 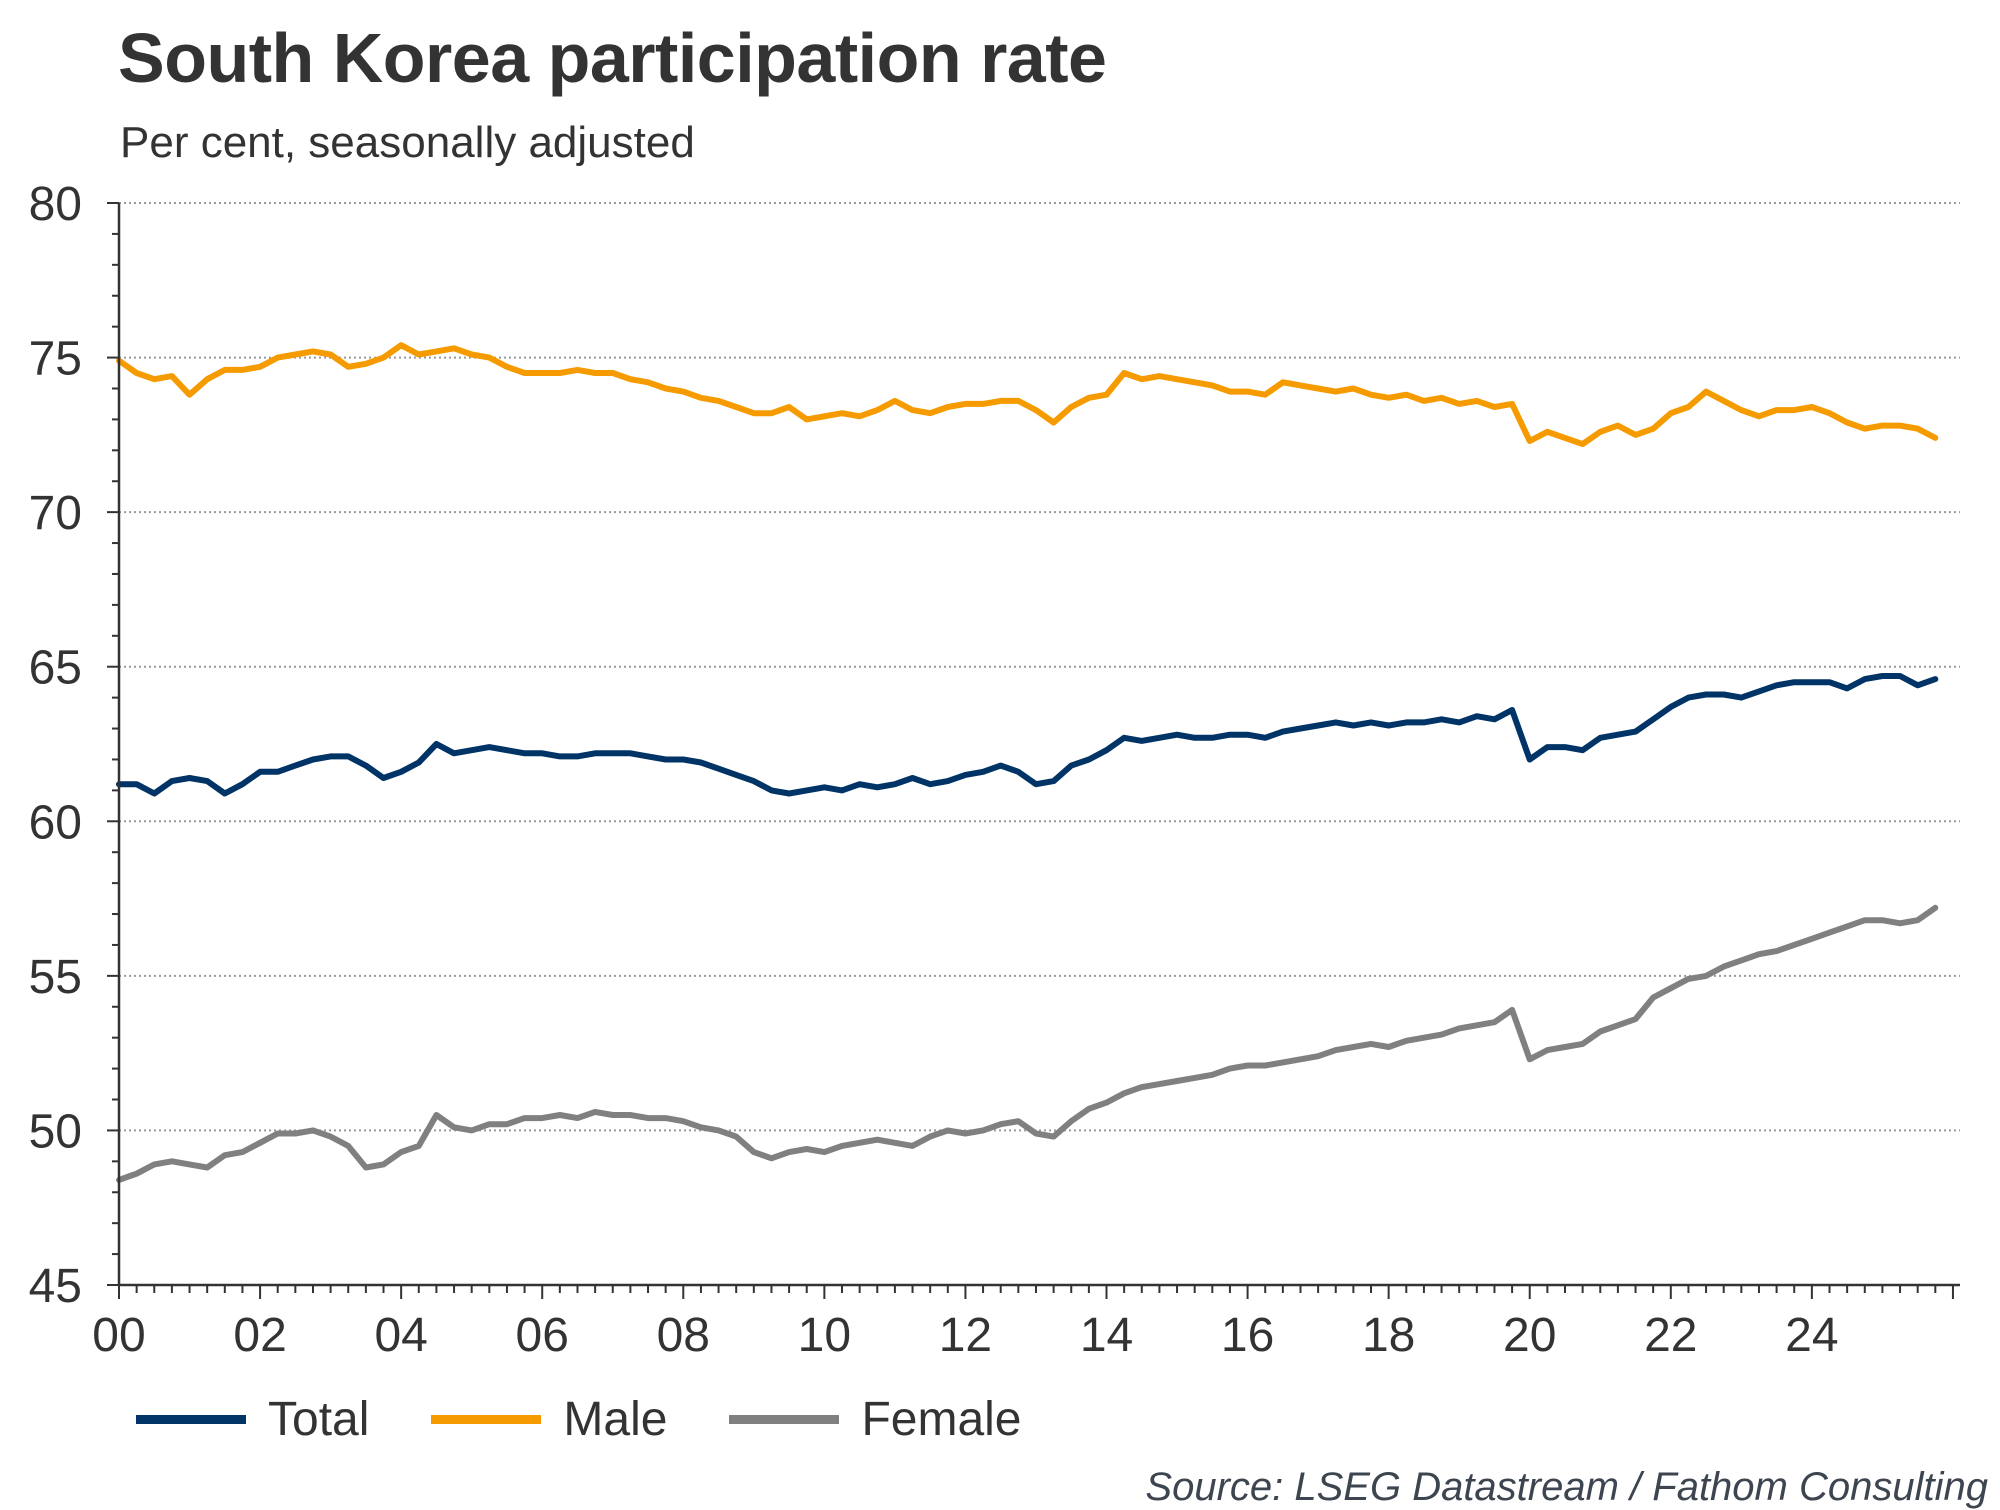 What do you see at coordinates (1388, 1335) in the screenshot?
I see `x-tick-label: 18` at bounding box center [1388, 1335].